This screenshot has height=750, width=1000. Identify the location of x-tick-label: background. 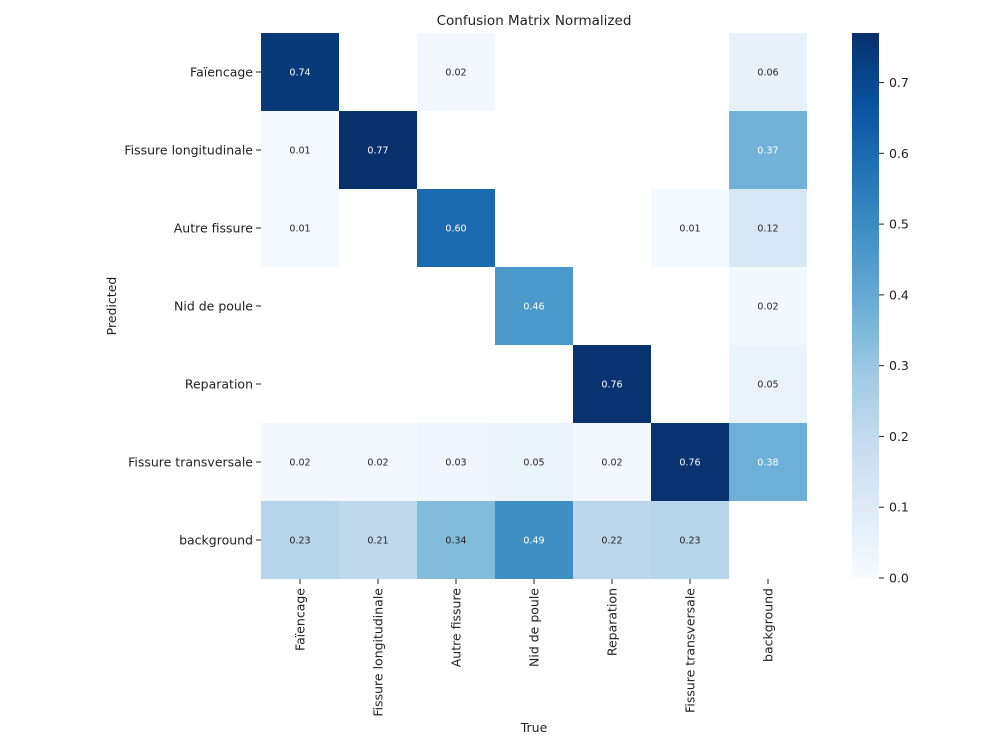
(768, 625).